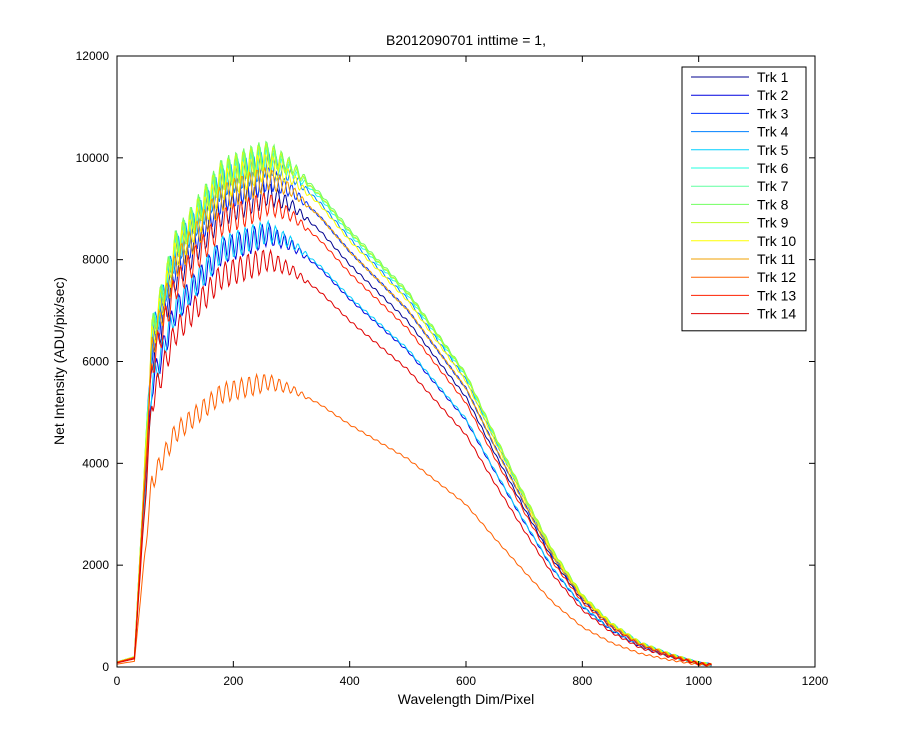  What do you see at coordinates (776, 259) in the screenshot?
I see `legend-label: Trk 11` at bounding box center [776, 259].